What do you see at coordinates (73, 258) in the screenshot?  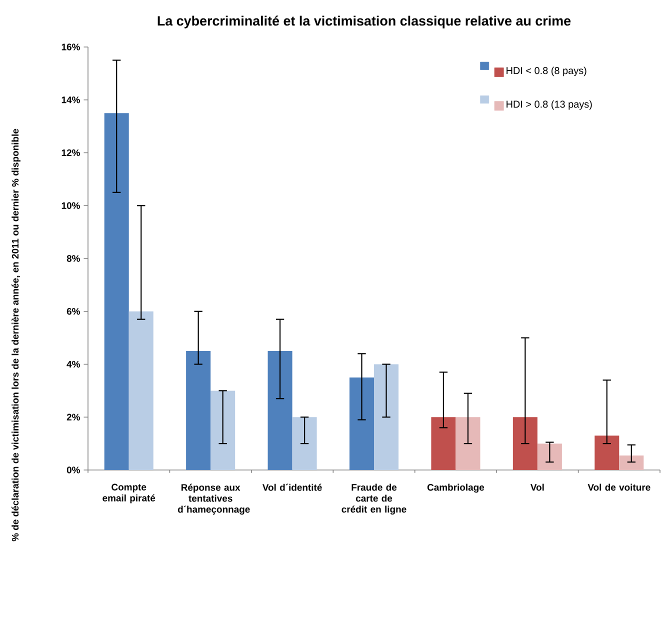 I see `y-tick-label: 8%` at bounding box center [73, 258].